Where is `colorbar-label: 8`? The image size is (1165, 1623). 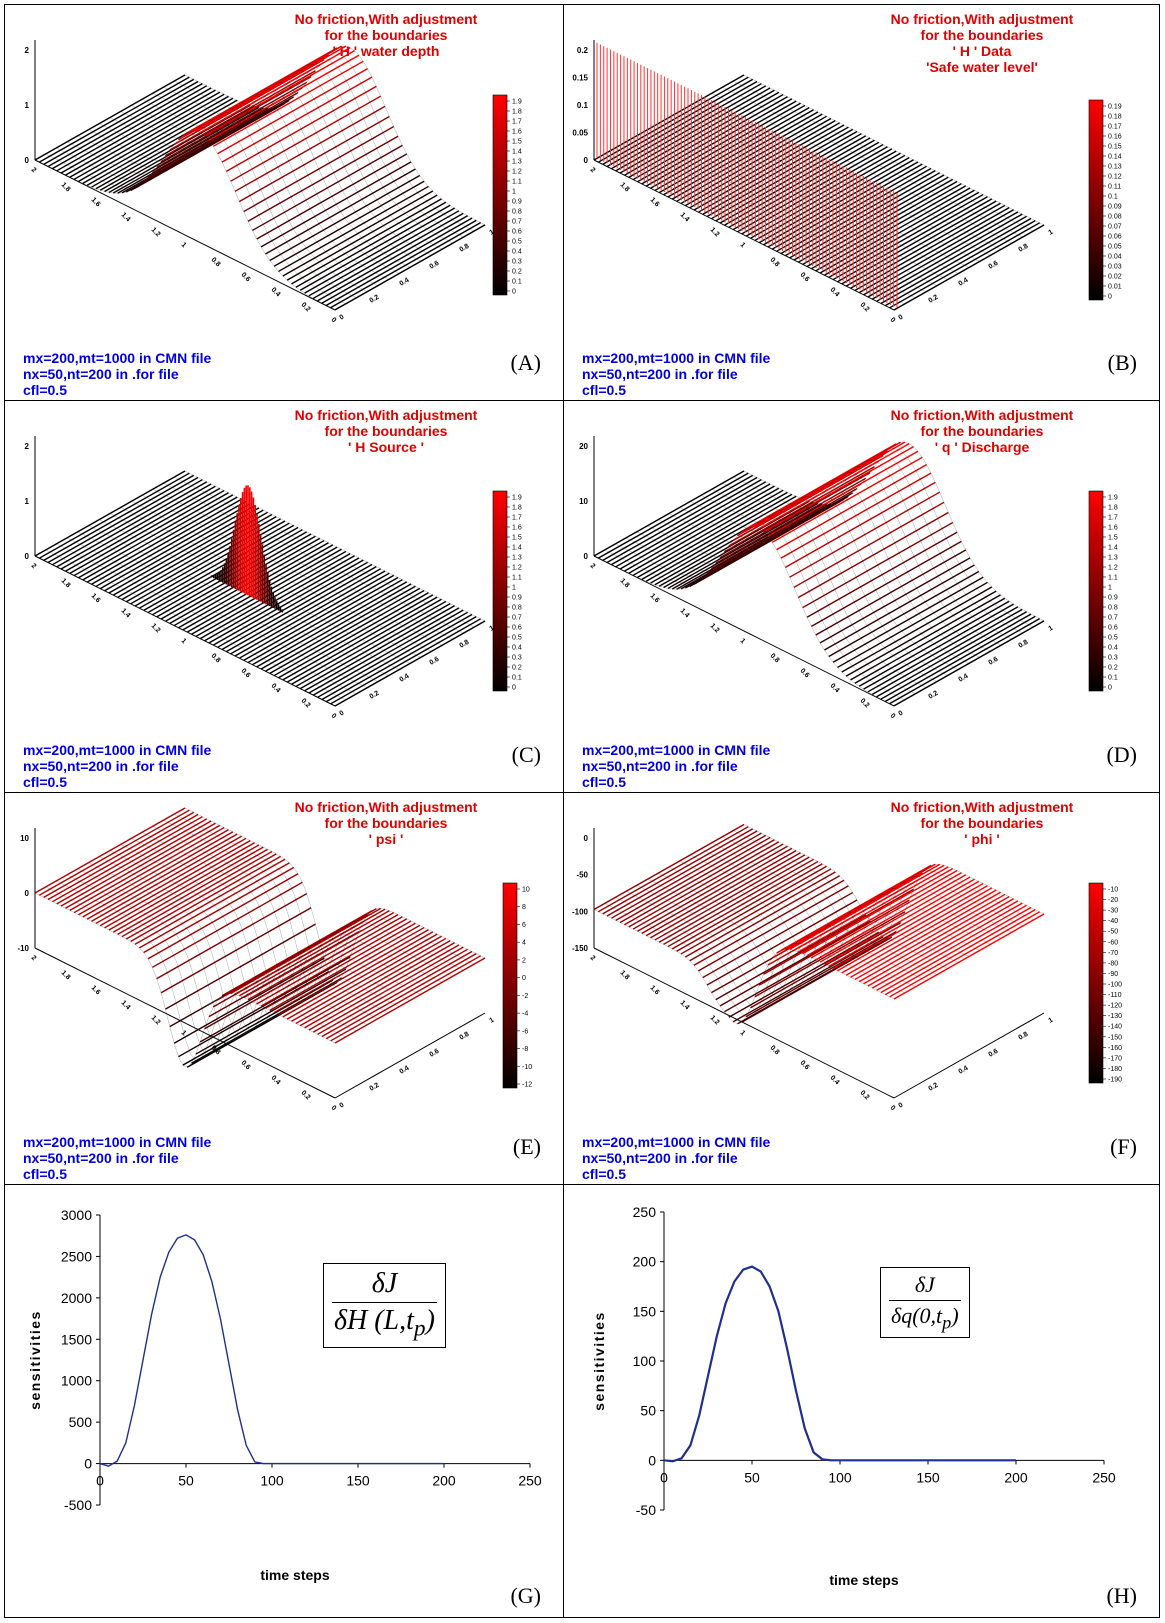 colorbar-label: 8 is located at coordinates (524, 907).